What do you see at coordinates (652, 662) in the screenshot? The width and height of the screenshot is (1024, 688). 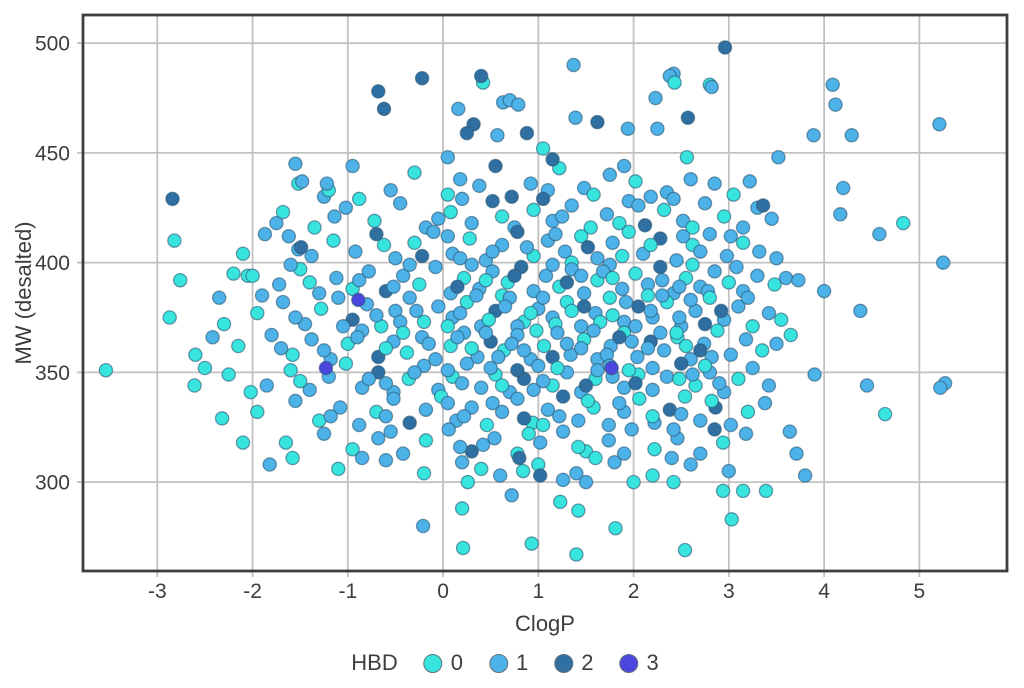 I see `legend-item-label: 3` at bounding box center [652, 662].